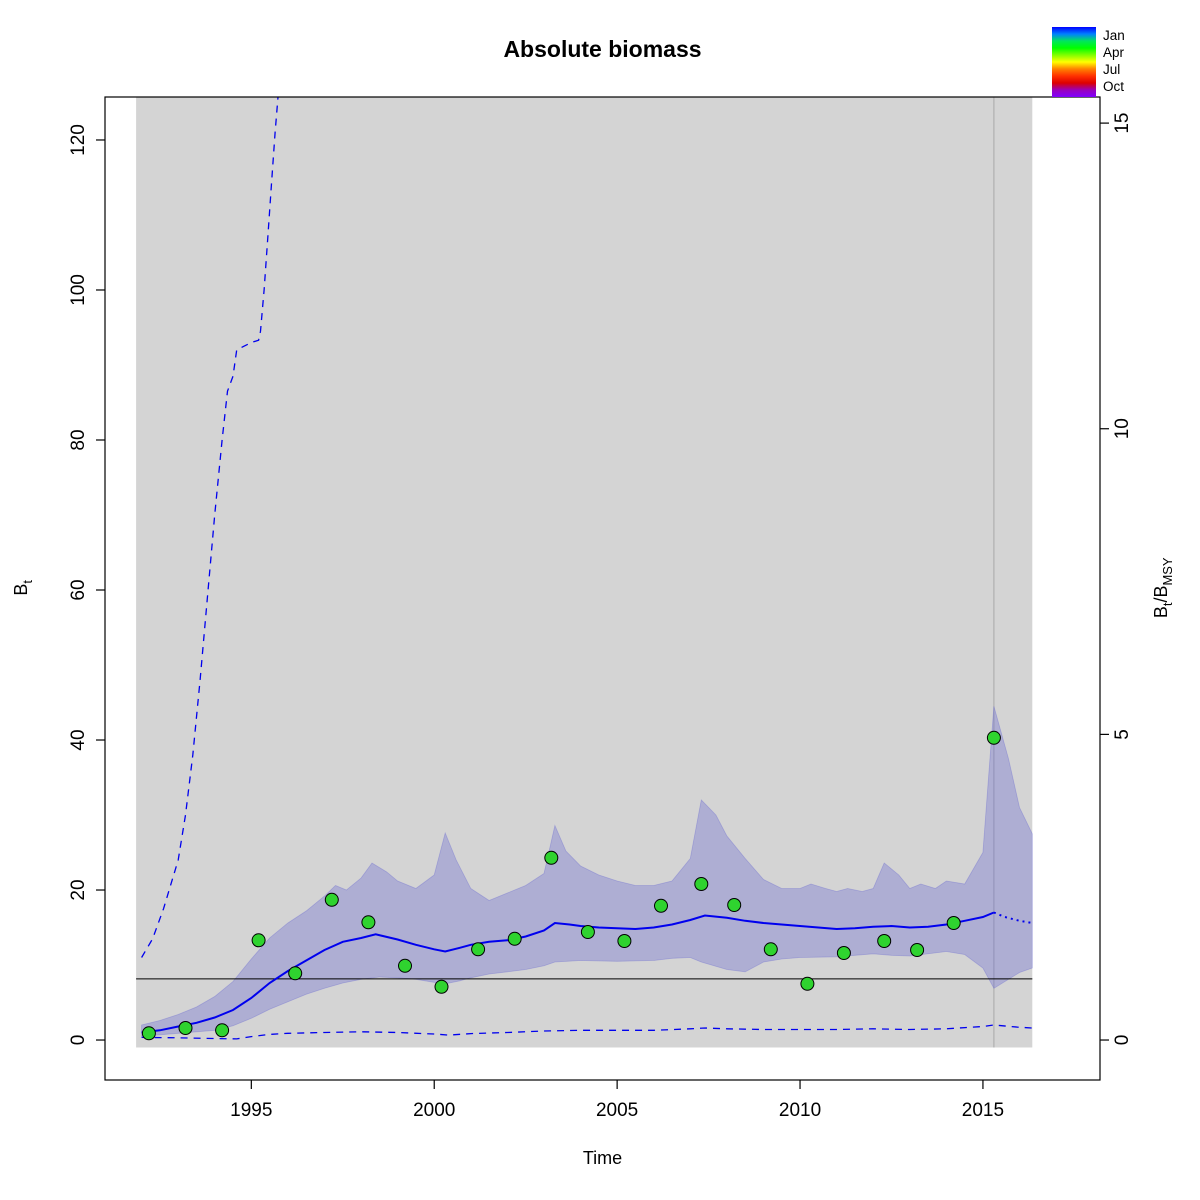 The height and width of the screenshot is (1200, 1200). Describe the element at coordinates (251, 1110) in the screenshot. I see `x-tick-label: 1995` at that location.